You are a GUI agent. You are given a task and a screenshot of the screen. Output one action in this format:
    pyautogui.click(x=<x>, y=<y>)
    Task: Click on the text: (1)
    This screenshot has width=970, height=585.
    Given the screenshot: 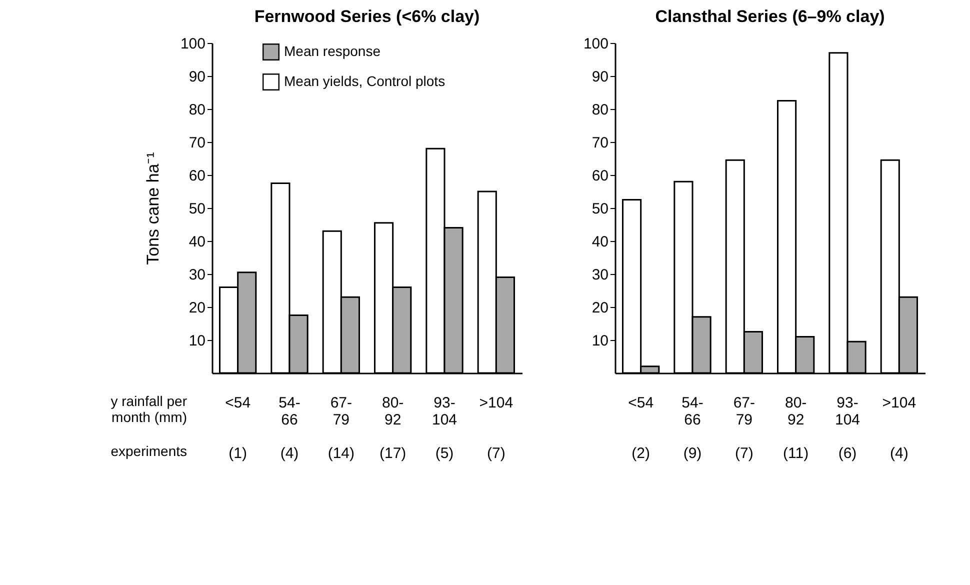 What is the action you would take?
    pyautogui.click(x=238, y=453)
    